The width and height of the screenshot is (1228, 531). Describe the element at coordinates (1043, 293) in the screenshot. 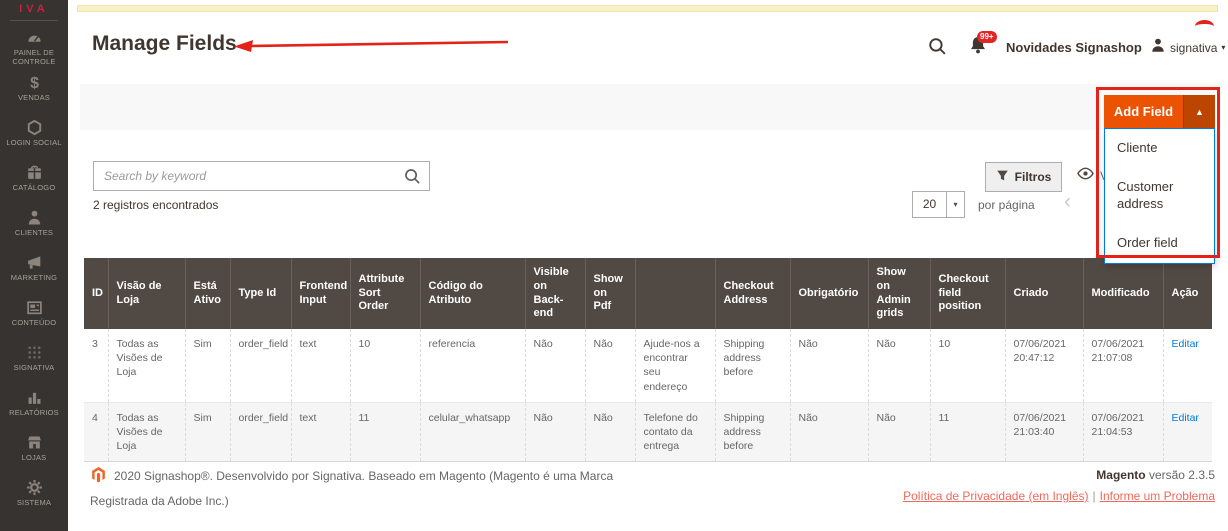

I see `col-header-criado: Criado` at that location.